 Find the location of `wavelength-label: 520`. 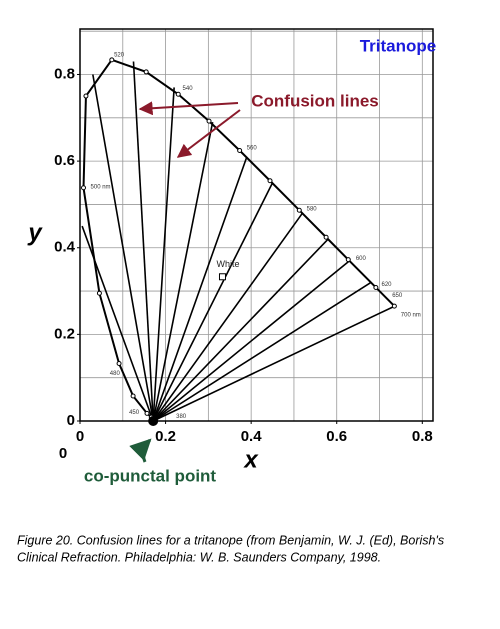

wavelength-label: 520 is located at coordinates (119, 56).